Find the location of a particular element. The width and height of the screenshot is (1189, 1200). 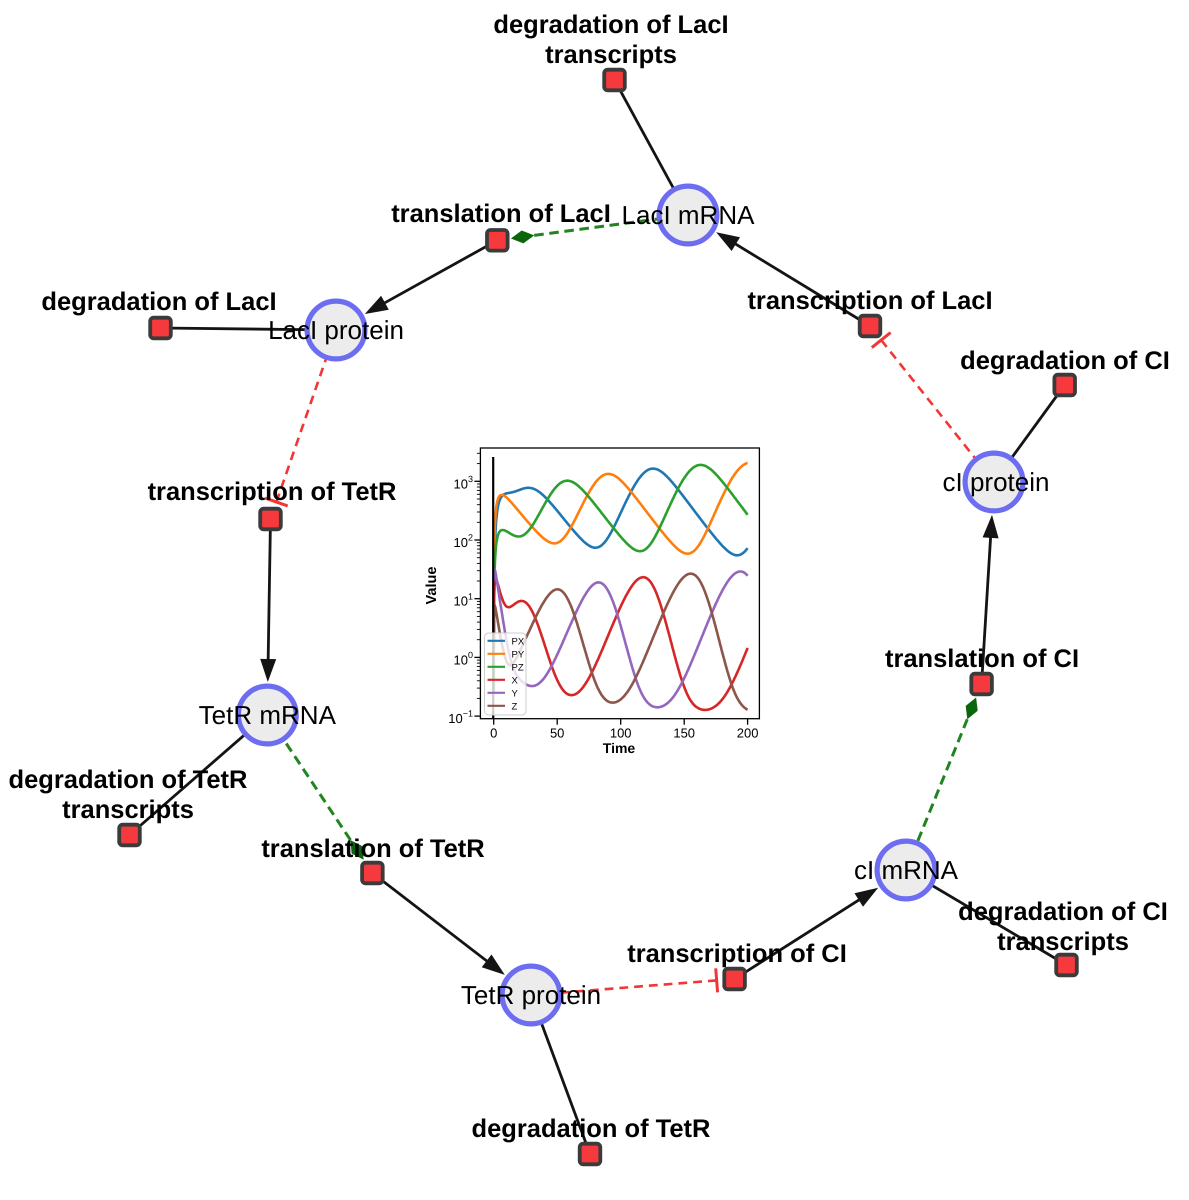

svg-text: 102 is located at coordinates (463, 541).